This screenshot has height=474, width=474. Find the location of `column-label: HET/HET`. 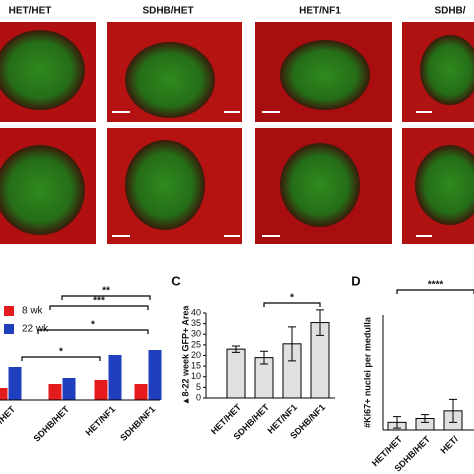

column-label: HET/HET is located at coordinates (30, 11).